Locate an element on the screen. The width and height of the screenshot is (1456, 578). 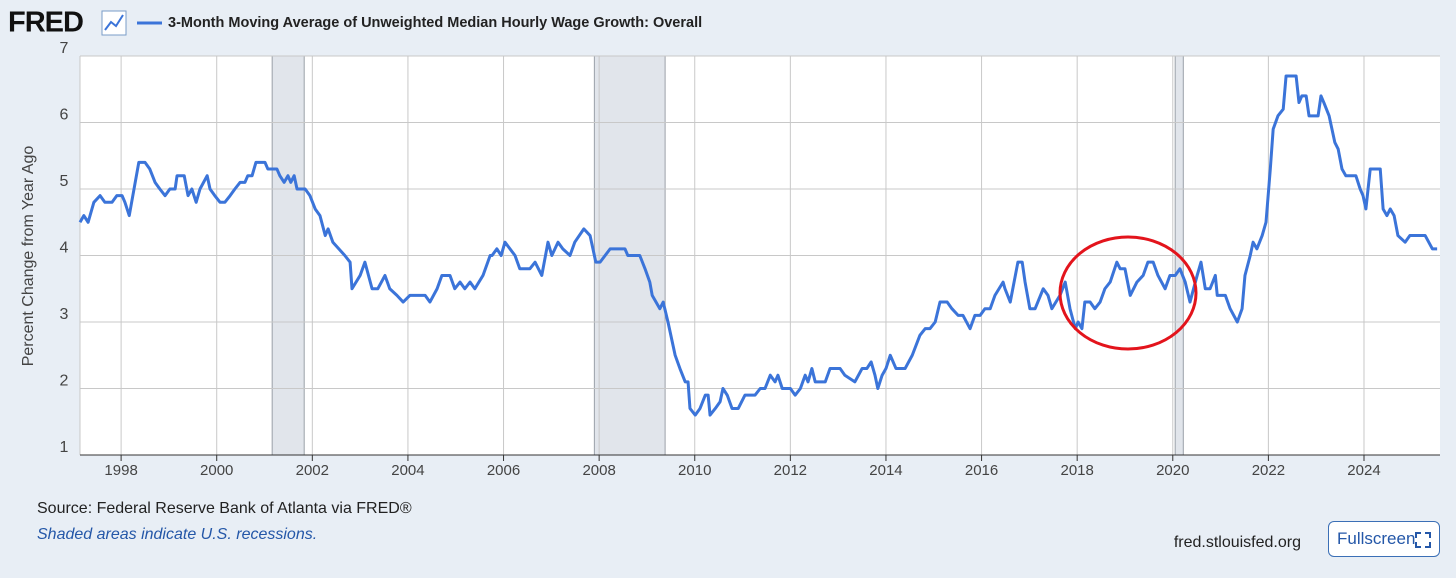
recession-note: Shaded areas indicate U.S. recessions. is located at coordinates (177, 534).